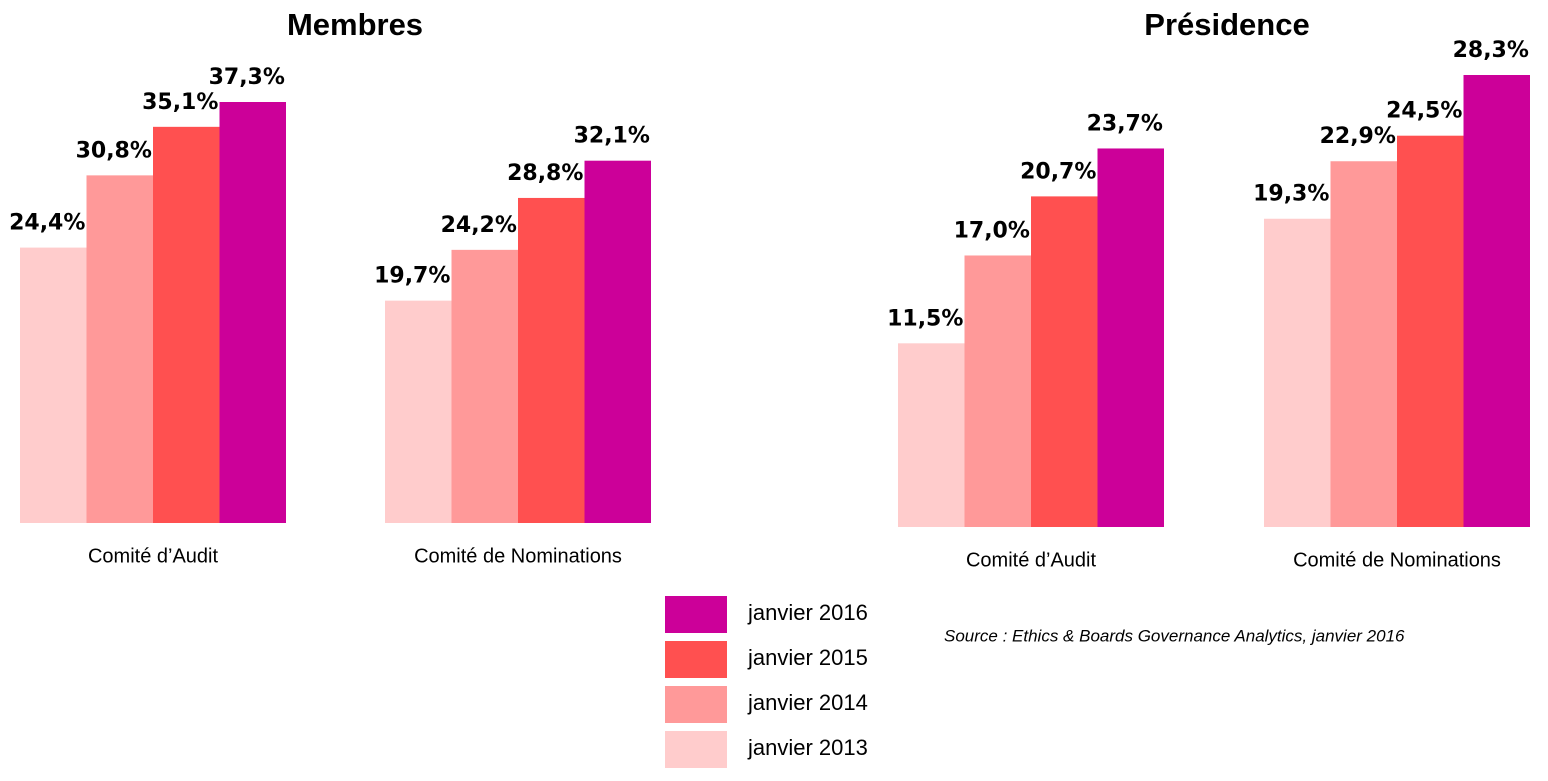  What do you see at coordinates (925, 318) in the screenshot?
I see `data-label: 11,5%` at bounding box center [925, 318].